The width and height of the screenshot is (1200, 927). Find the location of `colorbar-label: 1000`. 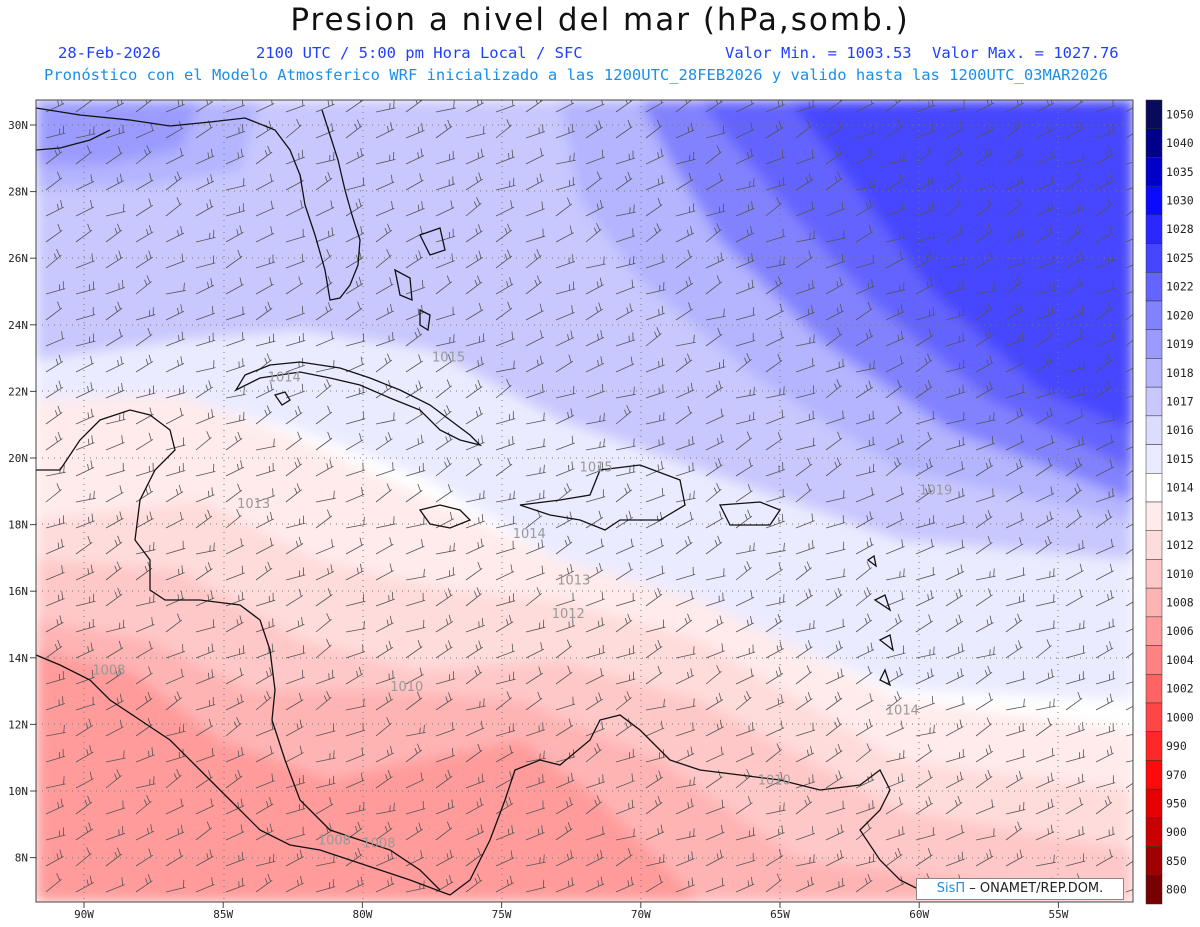

colorbar-label: 1000 is located at coordinates (1180, 717).